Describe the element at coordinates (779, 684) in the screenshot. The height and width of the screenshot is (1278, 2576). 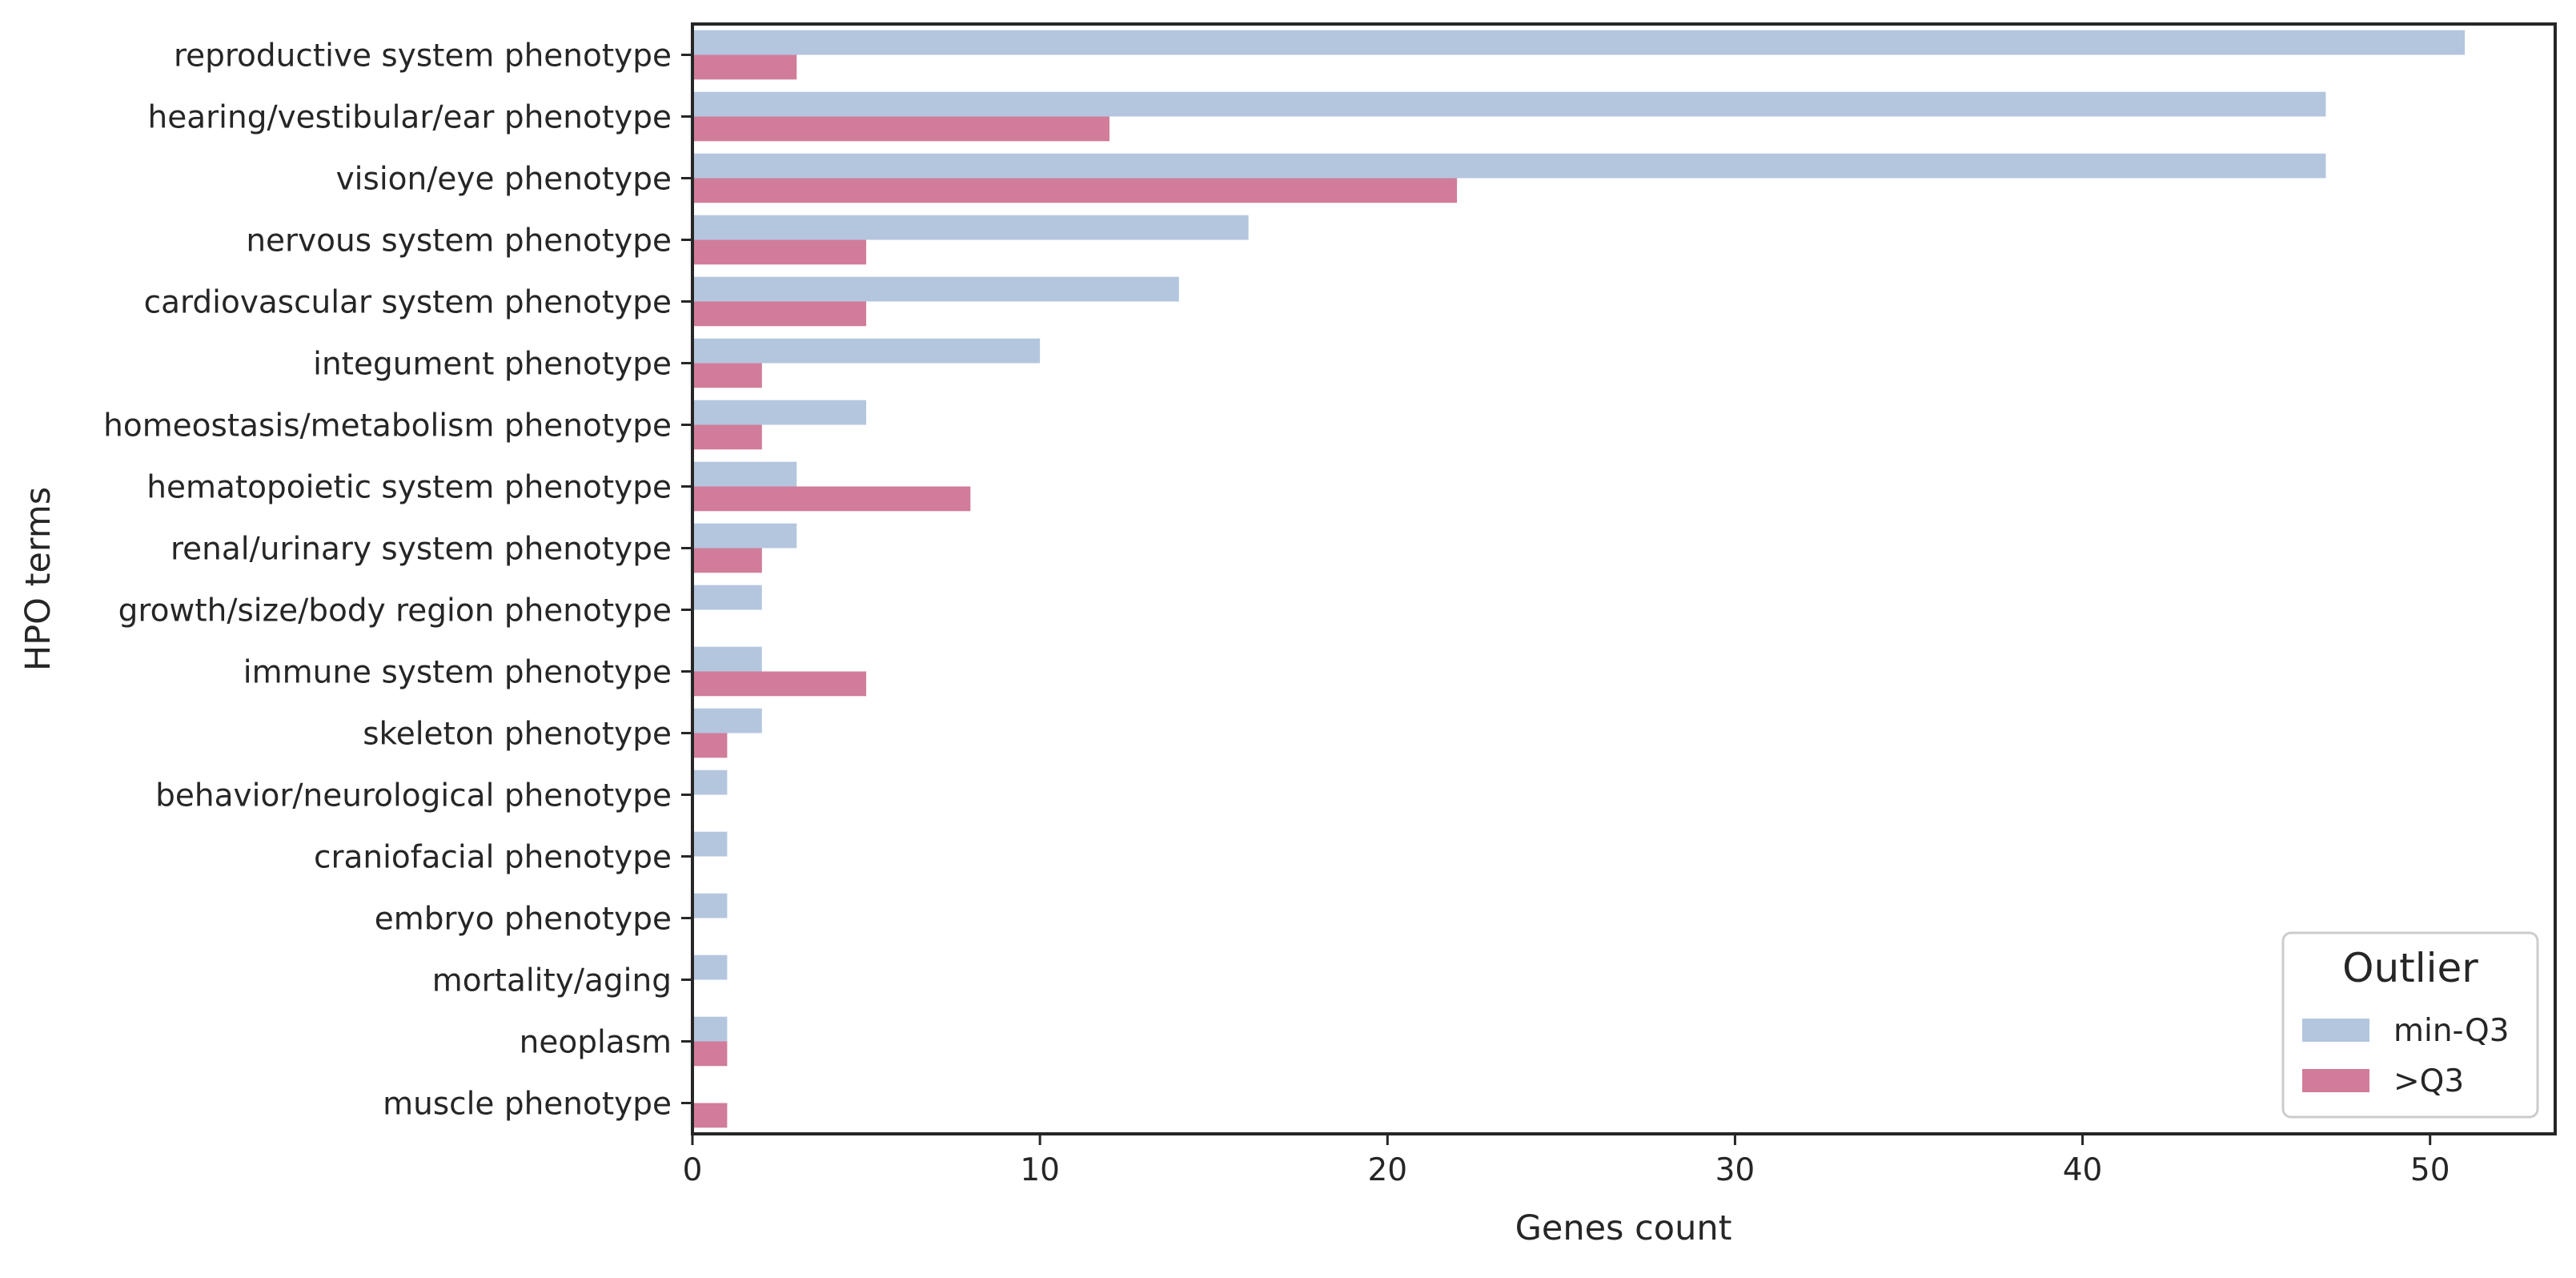
I see `bar-gt-q3-immune-system-phenotype` at that location.